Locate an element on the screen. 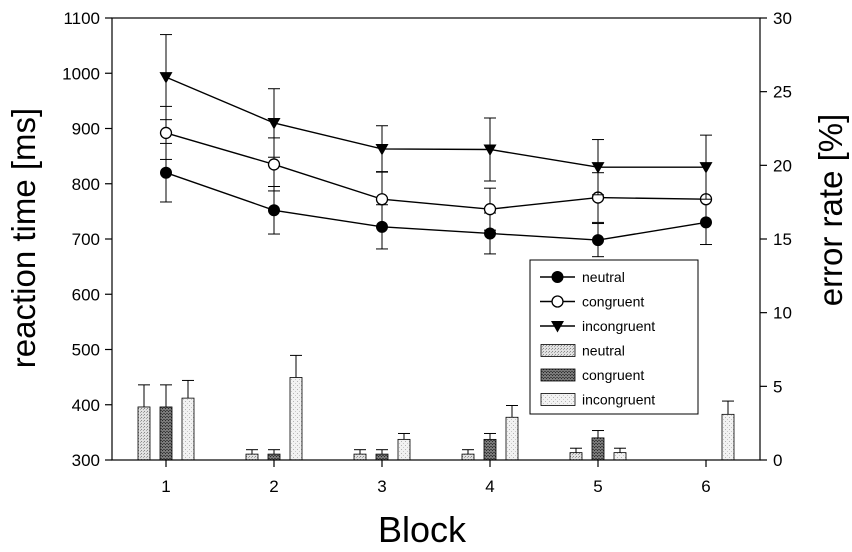  x-tick-label: 1 is located at coordinates (165, 486).